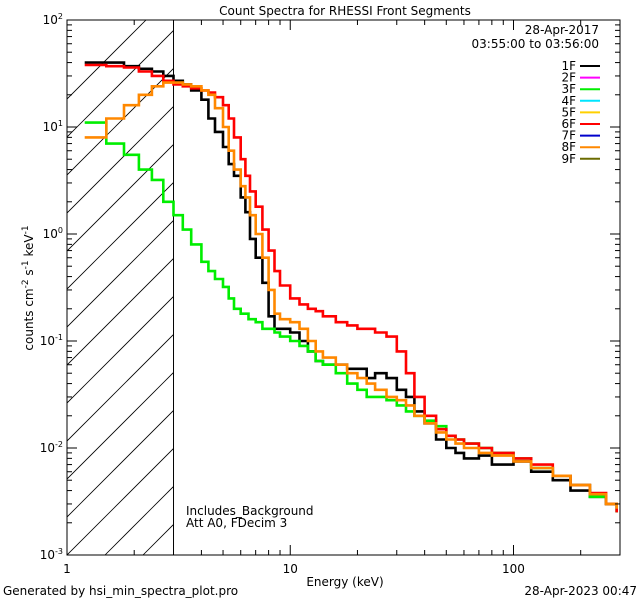 The width and height of the screenshot is (640, 600). Describe the element at coordinates (28, 287) in the screenshot. I see `y-axis-label: counts cm-2 s-1 keV-1` at that location.